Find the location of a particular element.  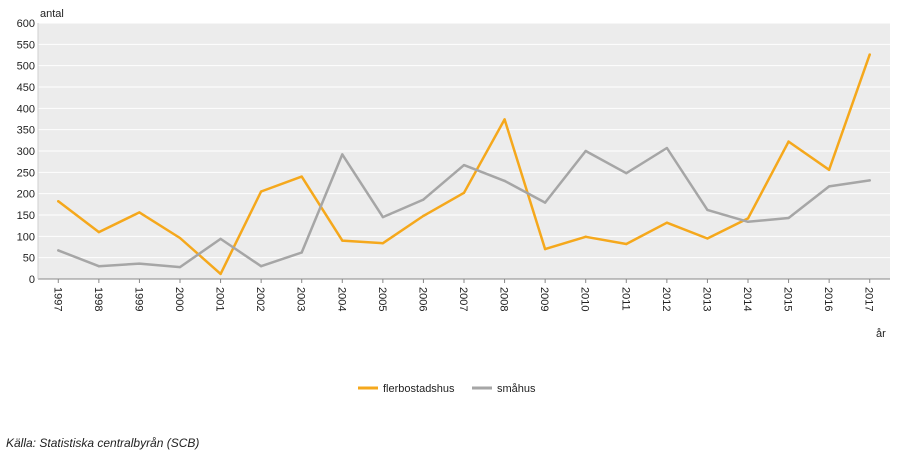

x-tick-label: 2011 is located at coordinates (625, 299).